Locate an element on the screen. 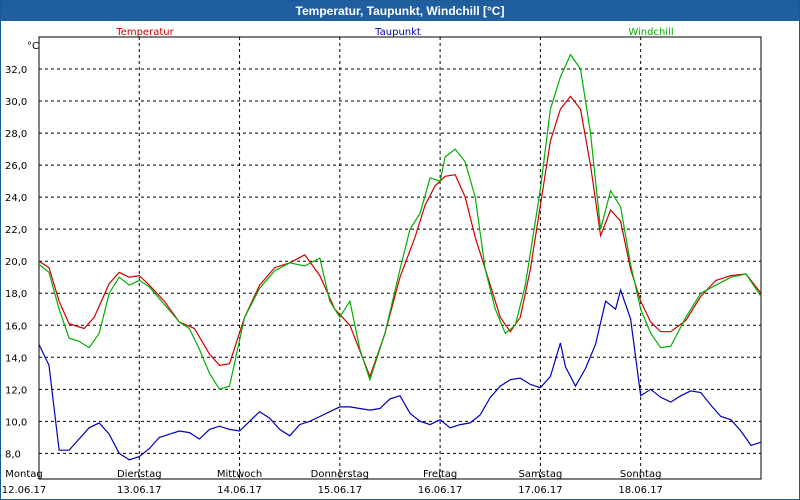  x-tick-day: Samstag is located at coordinates (540, 474).